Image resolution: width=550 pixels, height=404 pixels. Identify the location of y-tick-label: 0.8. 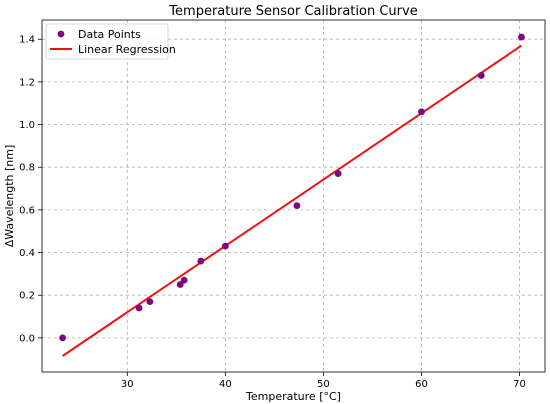
(27, 168).